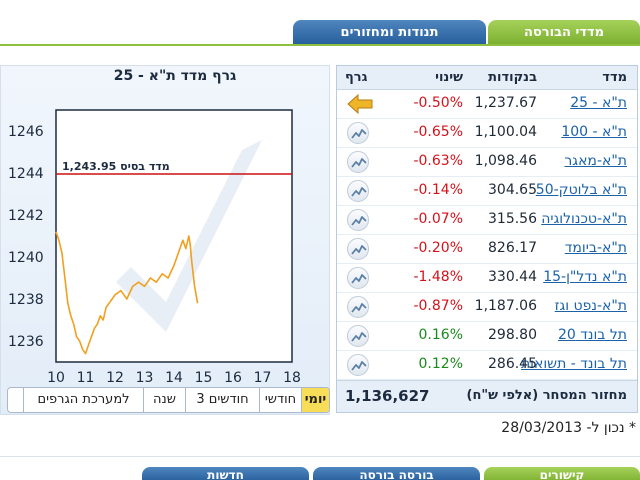 This screenshot has width=640, height=480. I want to click on y-tick-label: 1238, so click(26, 300).